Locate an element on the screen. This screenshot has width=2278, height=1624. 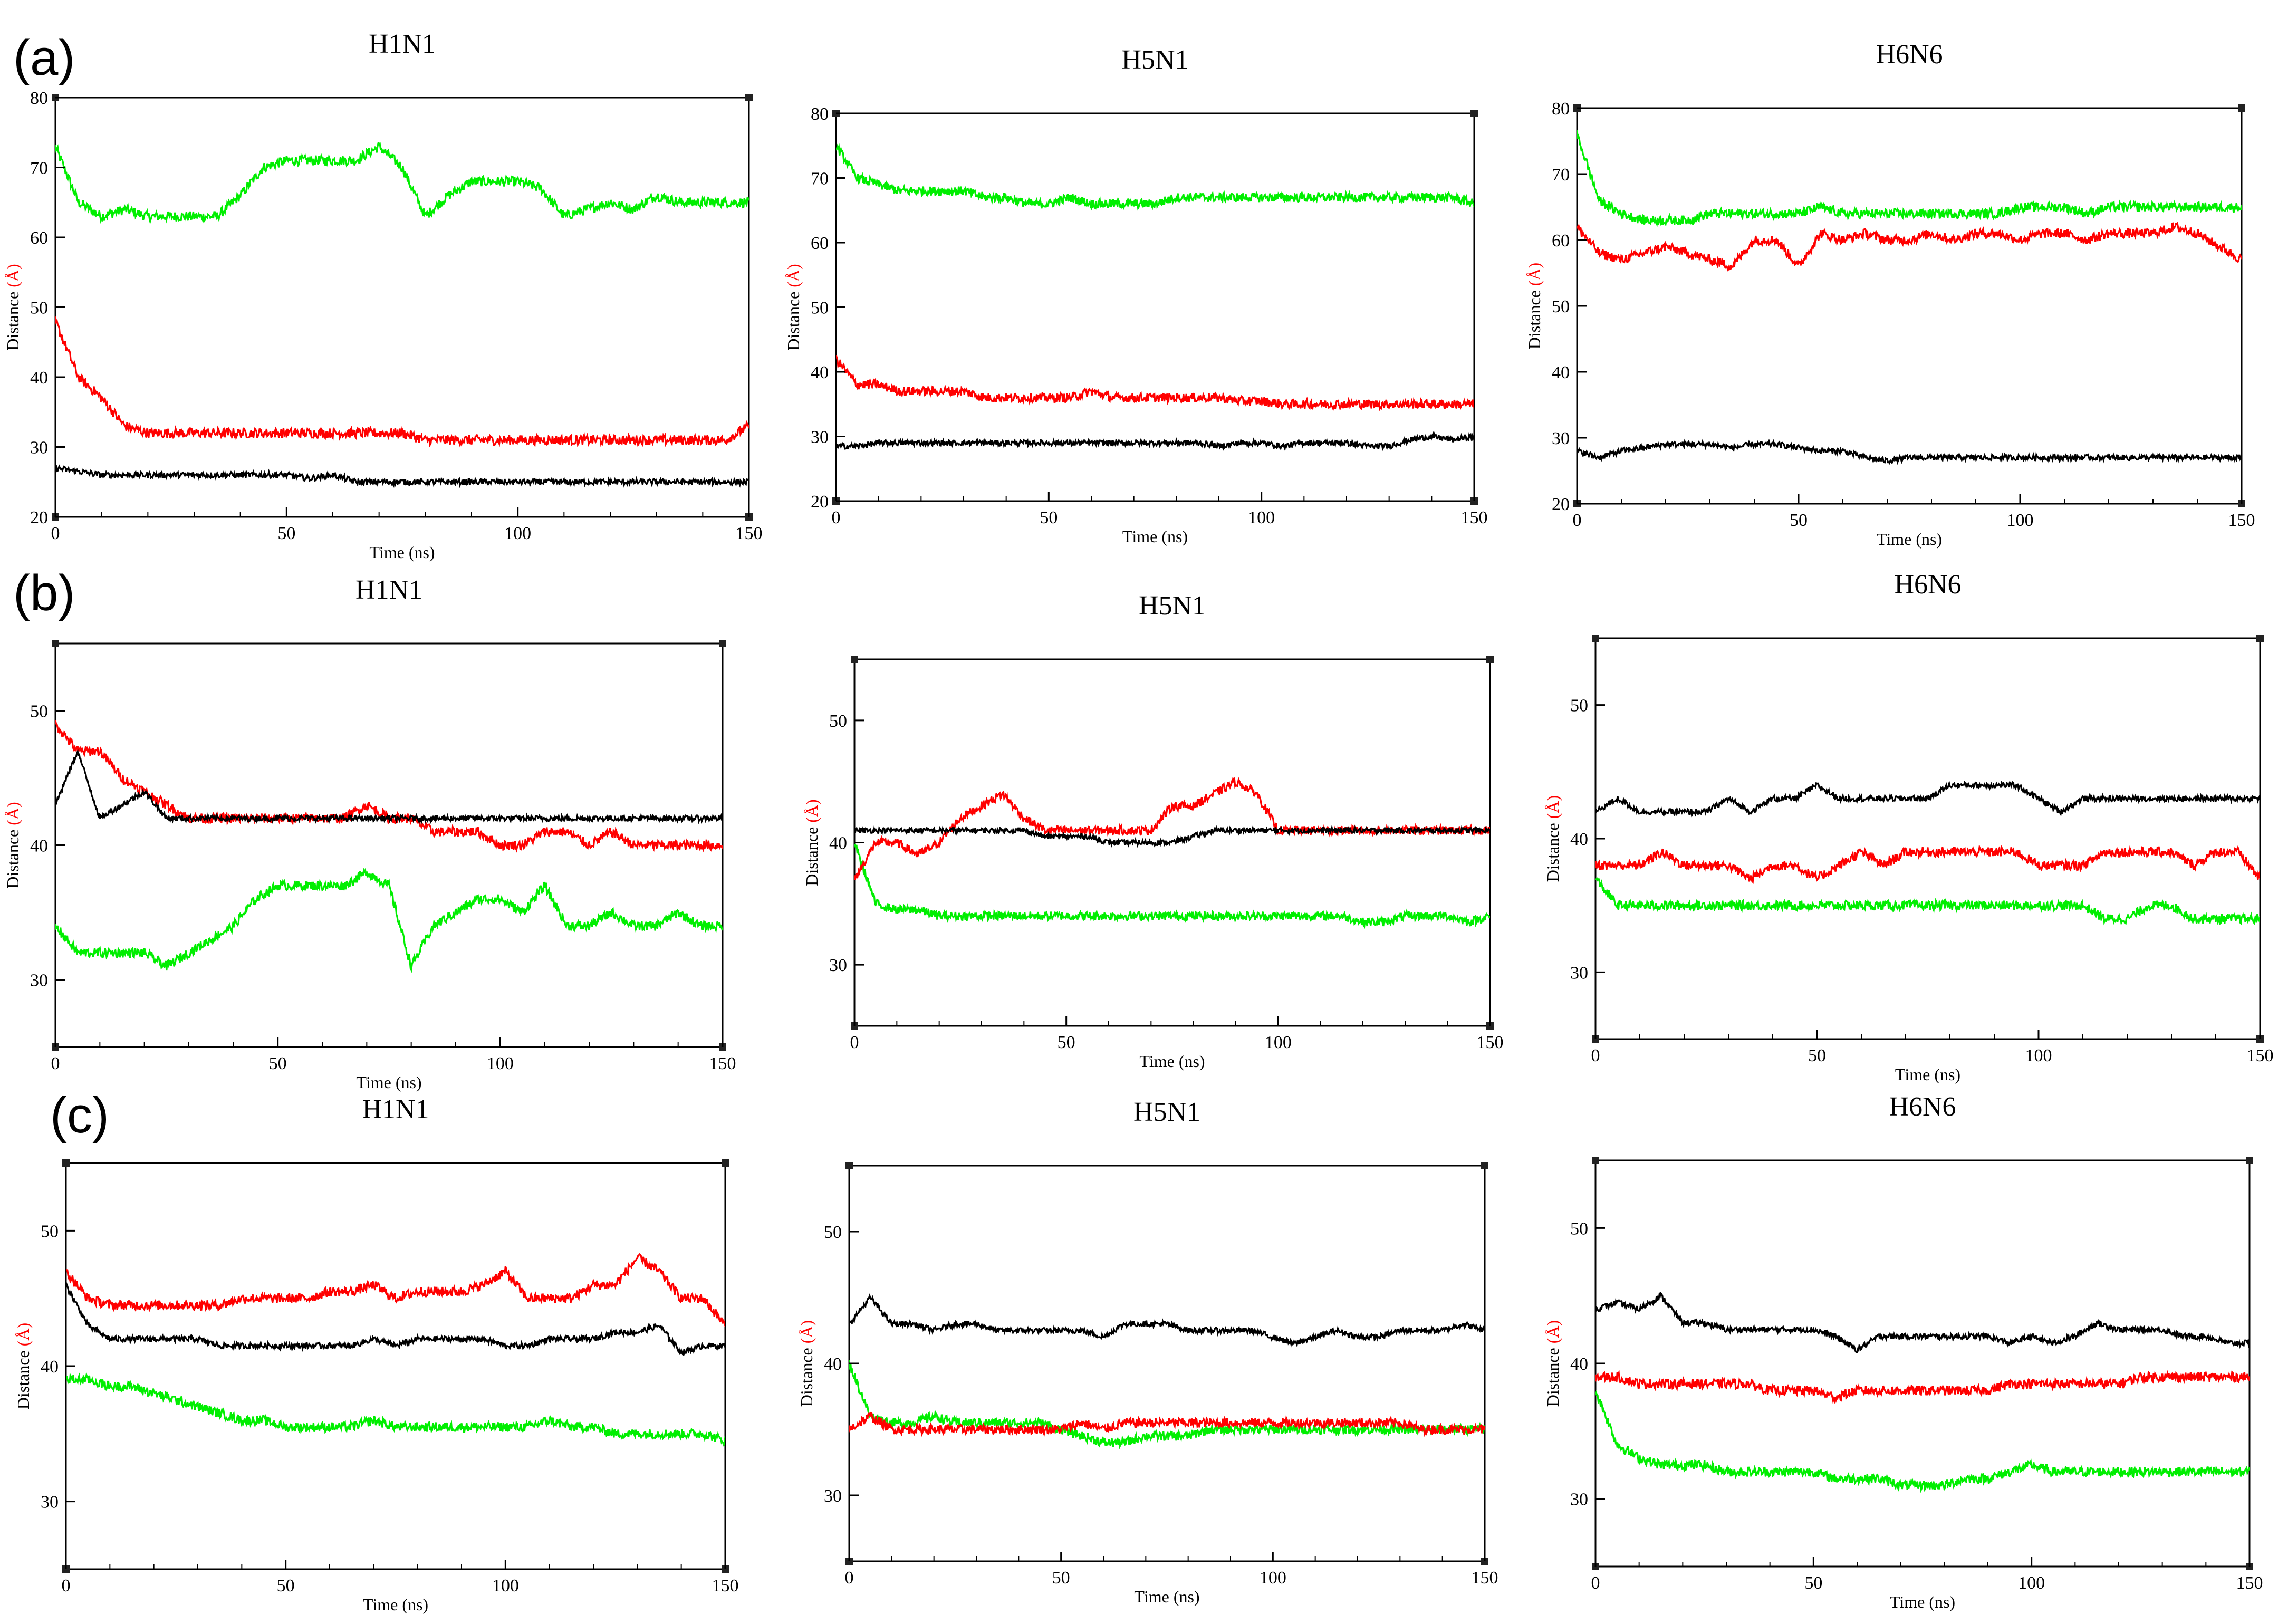
row-label-a: (a) is located at coordinates (44, 58).